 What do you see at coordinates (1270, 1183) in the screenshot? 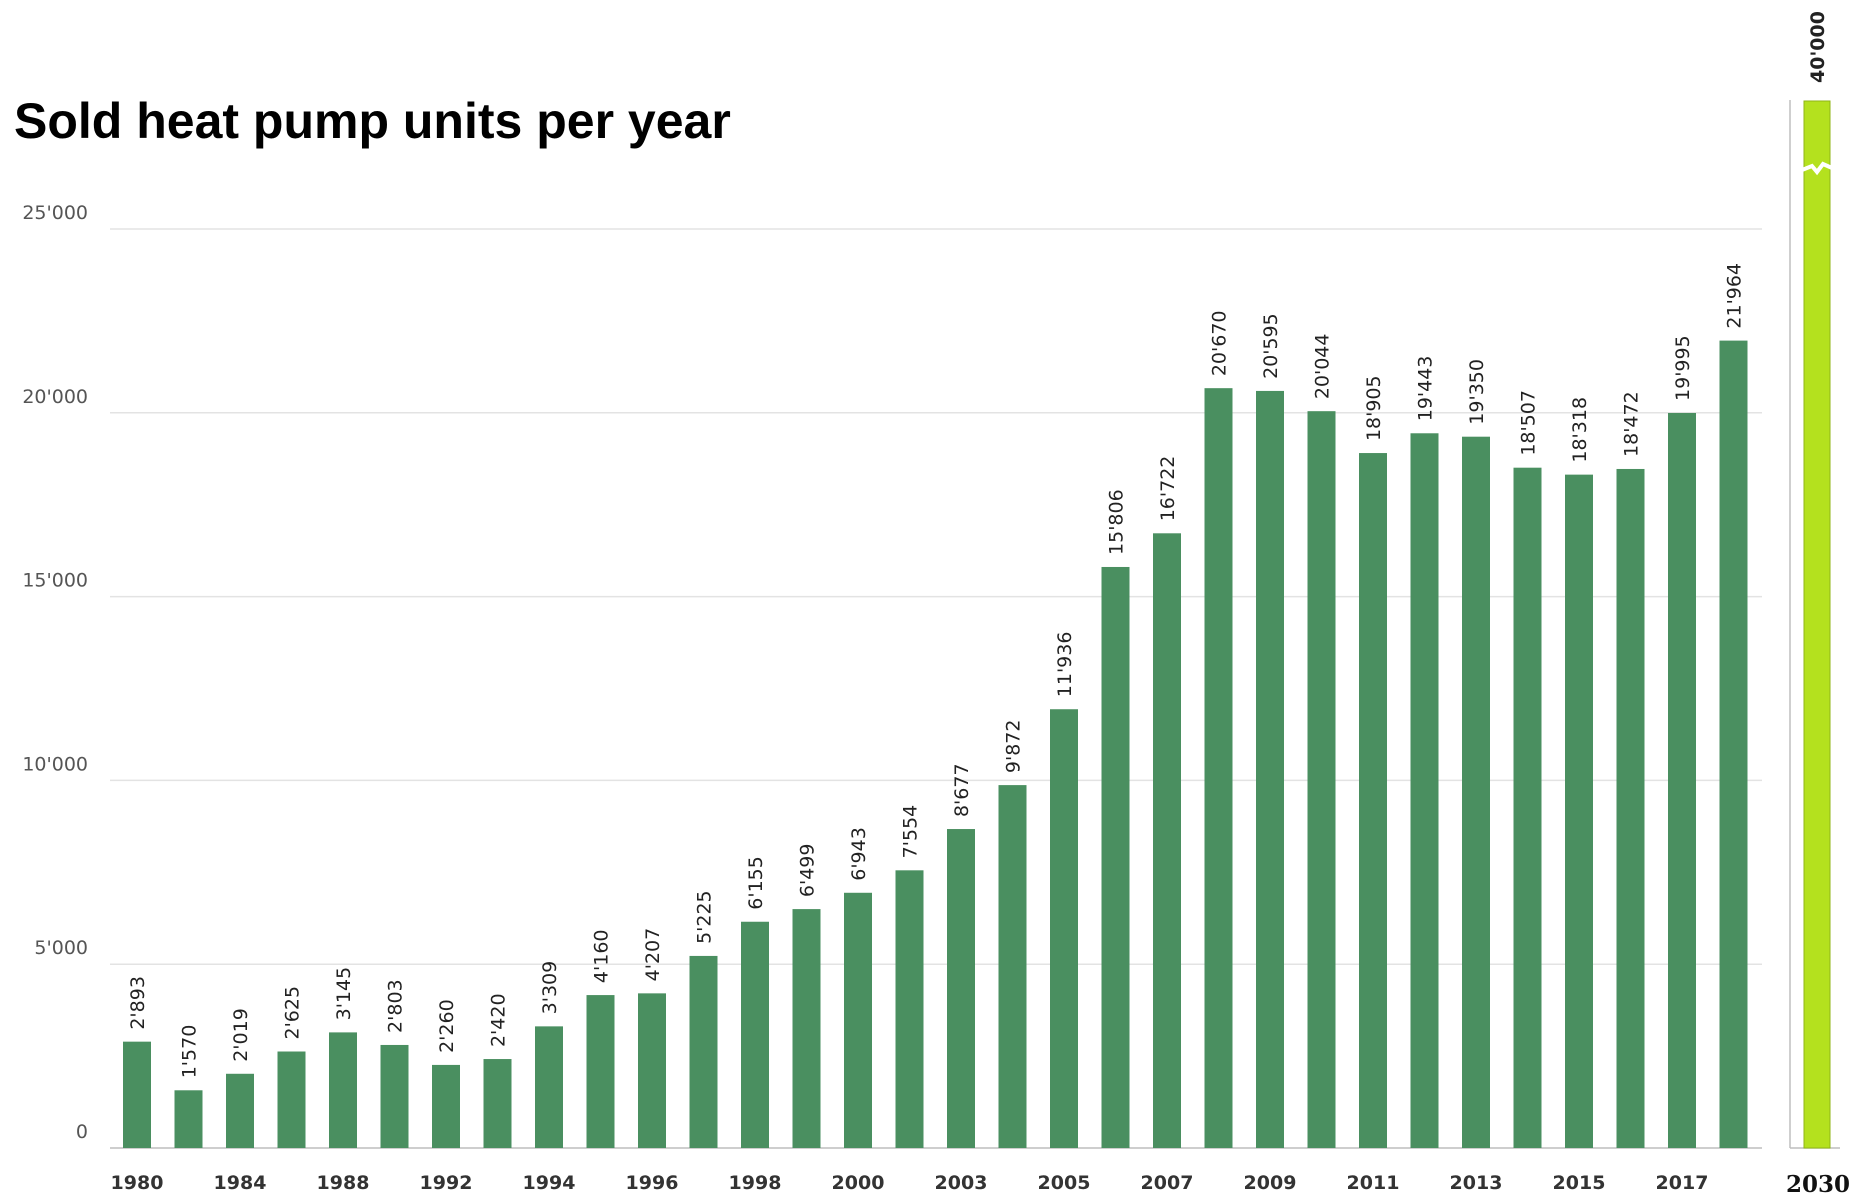
I see `x-tick-label: 2009` at bounding box center [1270, 1183].